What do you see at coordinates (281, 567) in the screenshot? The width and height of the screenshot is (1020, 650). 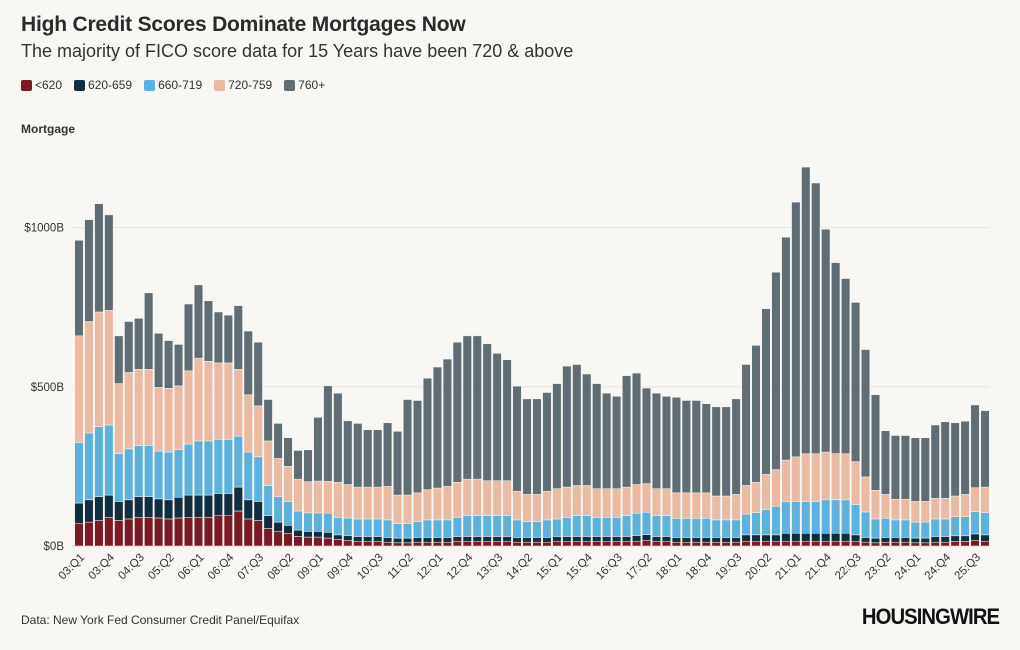 I see `x-tick-label: 08:Q2` at bounding box center [281, 567].